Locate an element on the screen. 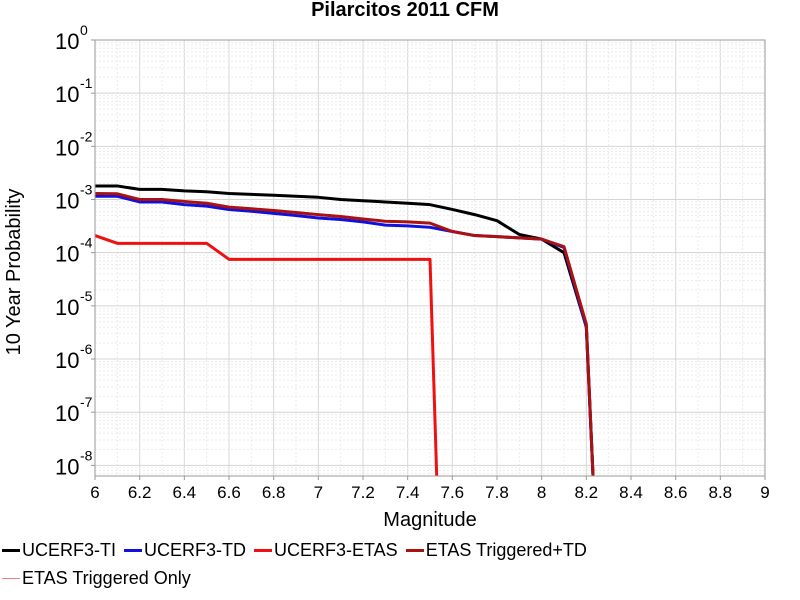 This screenshot has height=600, width=800. x-axis: 6 6.2 6.4 6.6 6.8 7 7.2 7.4 7.6 7.8 8 8.2 8.4 8.6 8.8 9 is located at coordinates (430, 489).